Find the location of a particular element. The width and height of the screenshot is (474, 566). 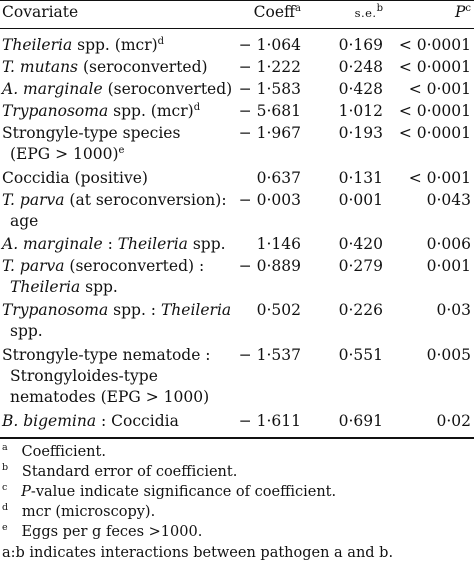

coeff-cell: − 1·064 is located at coordinates (269, 45).